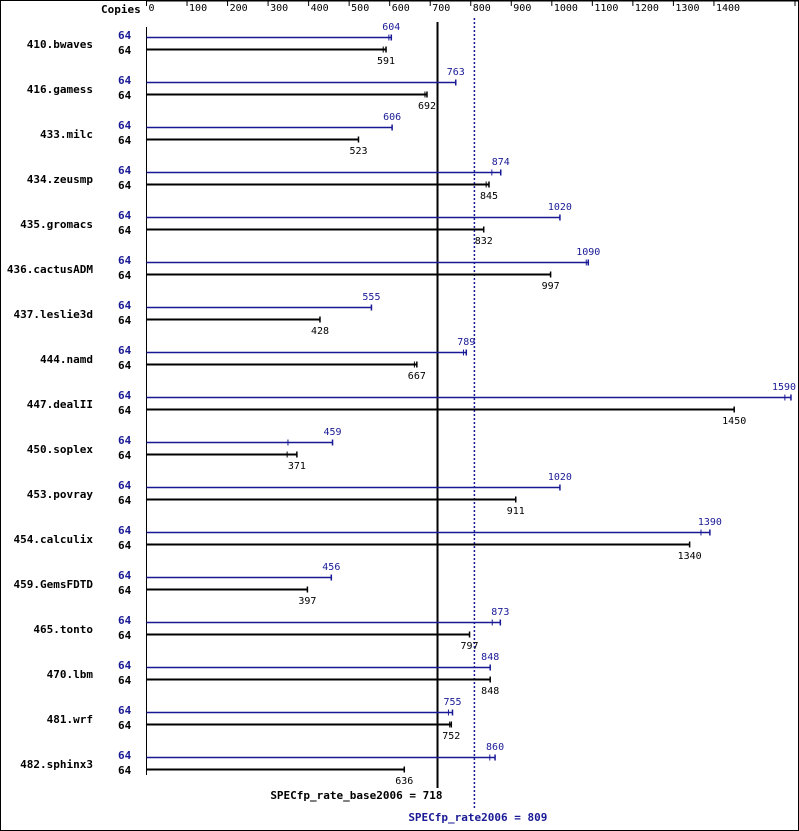 The width and height of the screenshot is (799, 831). What do you see at coordinates (490, 657) in the screenshot?
I see `value-label-peak: 848` at bounding box center [490, 657].